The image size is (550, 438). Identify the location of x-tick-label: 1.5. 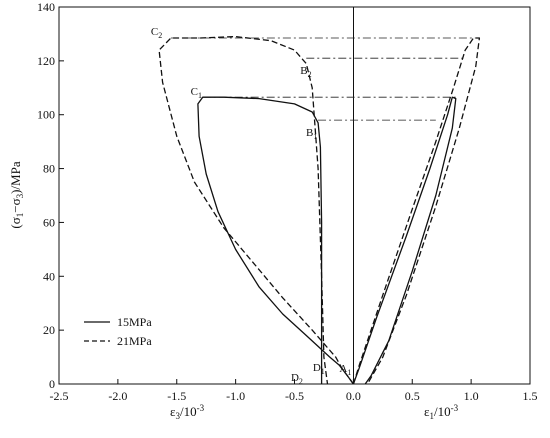
(530, 396).